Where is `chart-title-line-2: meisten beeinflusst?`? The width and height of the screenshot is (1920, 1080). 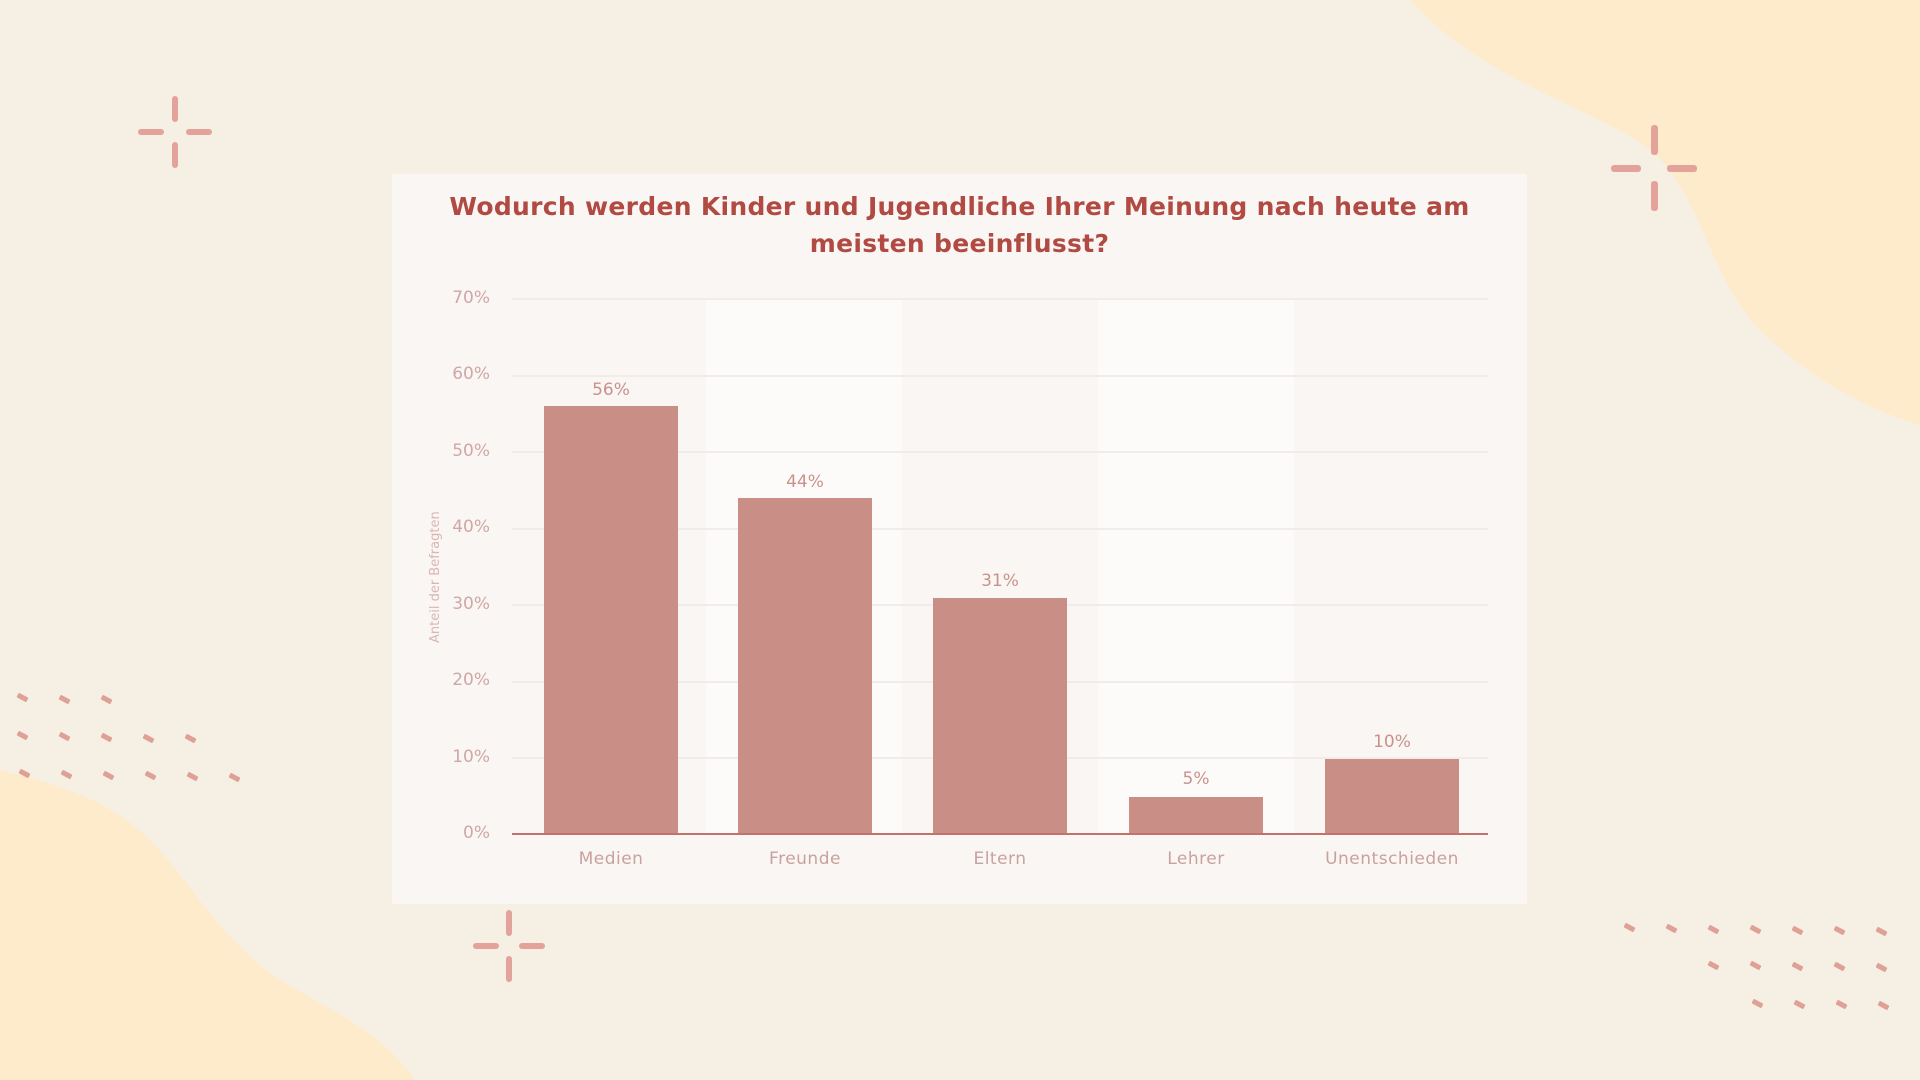
chart-title-line-2: meisten beeinflusst? is located at coordinates (959, 243).